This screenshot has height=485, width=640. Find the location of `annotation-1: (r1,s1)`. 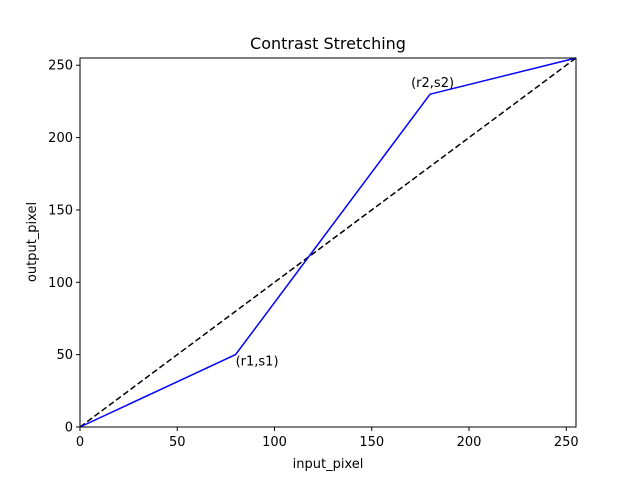

annotation-1: (r1,s1) is located at coordinates (257, 362).